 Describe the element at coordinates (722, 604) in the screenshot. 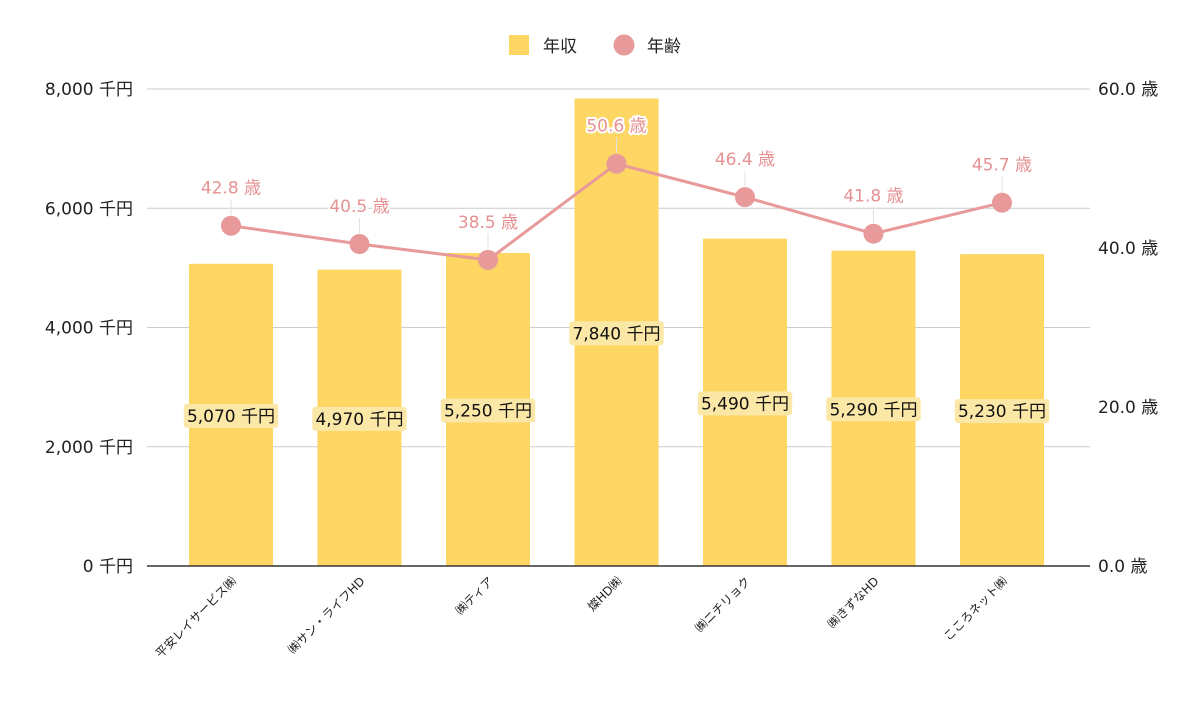

I see `category-label: ㈱ニチリョク` at that location.